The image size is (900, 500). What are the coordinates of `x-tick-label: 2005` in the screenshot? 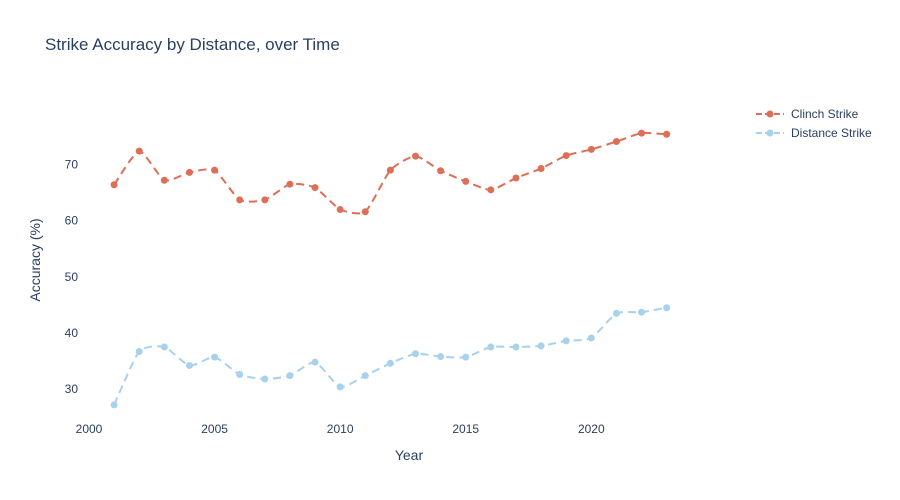 It's located at (214, 429).